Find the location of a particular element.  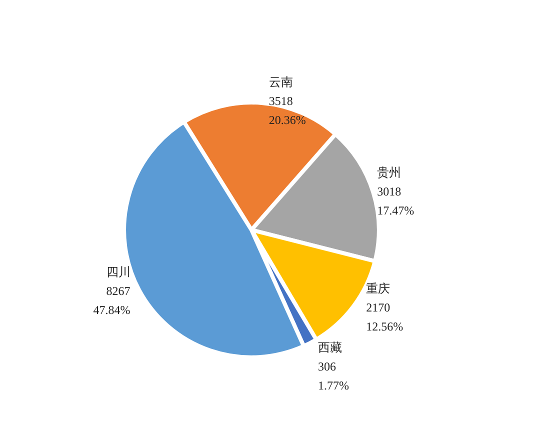

data-label: 3018 17.47% is located at coordinates (395, 201).